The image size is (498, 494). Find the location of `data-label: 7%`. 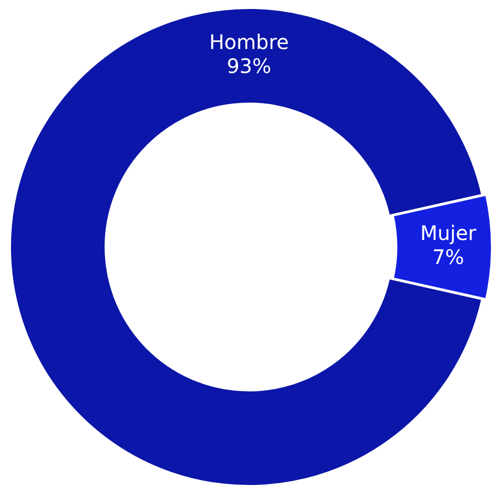

data-label: 7% is located at coordinates (448, 257).